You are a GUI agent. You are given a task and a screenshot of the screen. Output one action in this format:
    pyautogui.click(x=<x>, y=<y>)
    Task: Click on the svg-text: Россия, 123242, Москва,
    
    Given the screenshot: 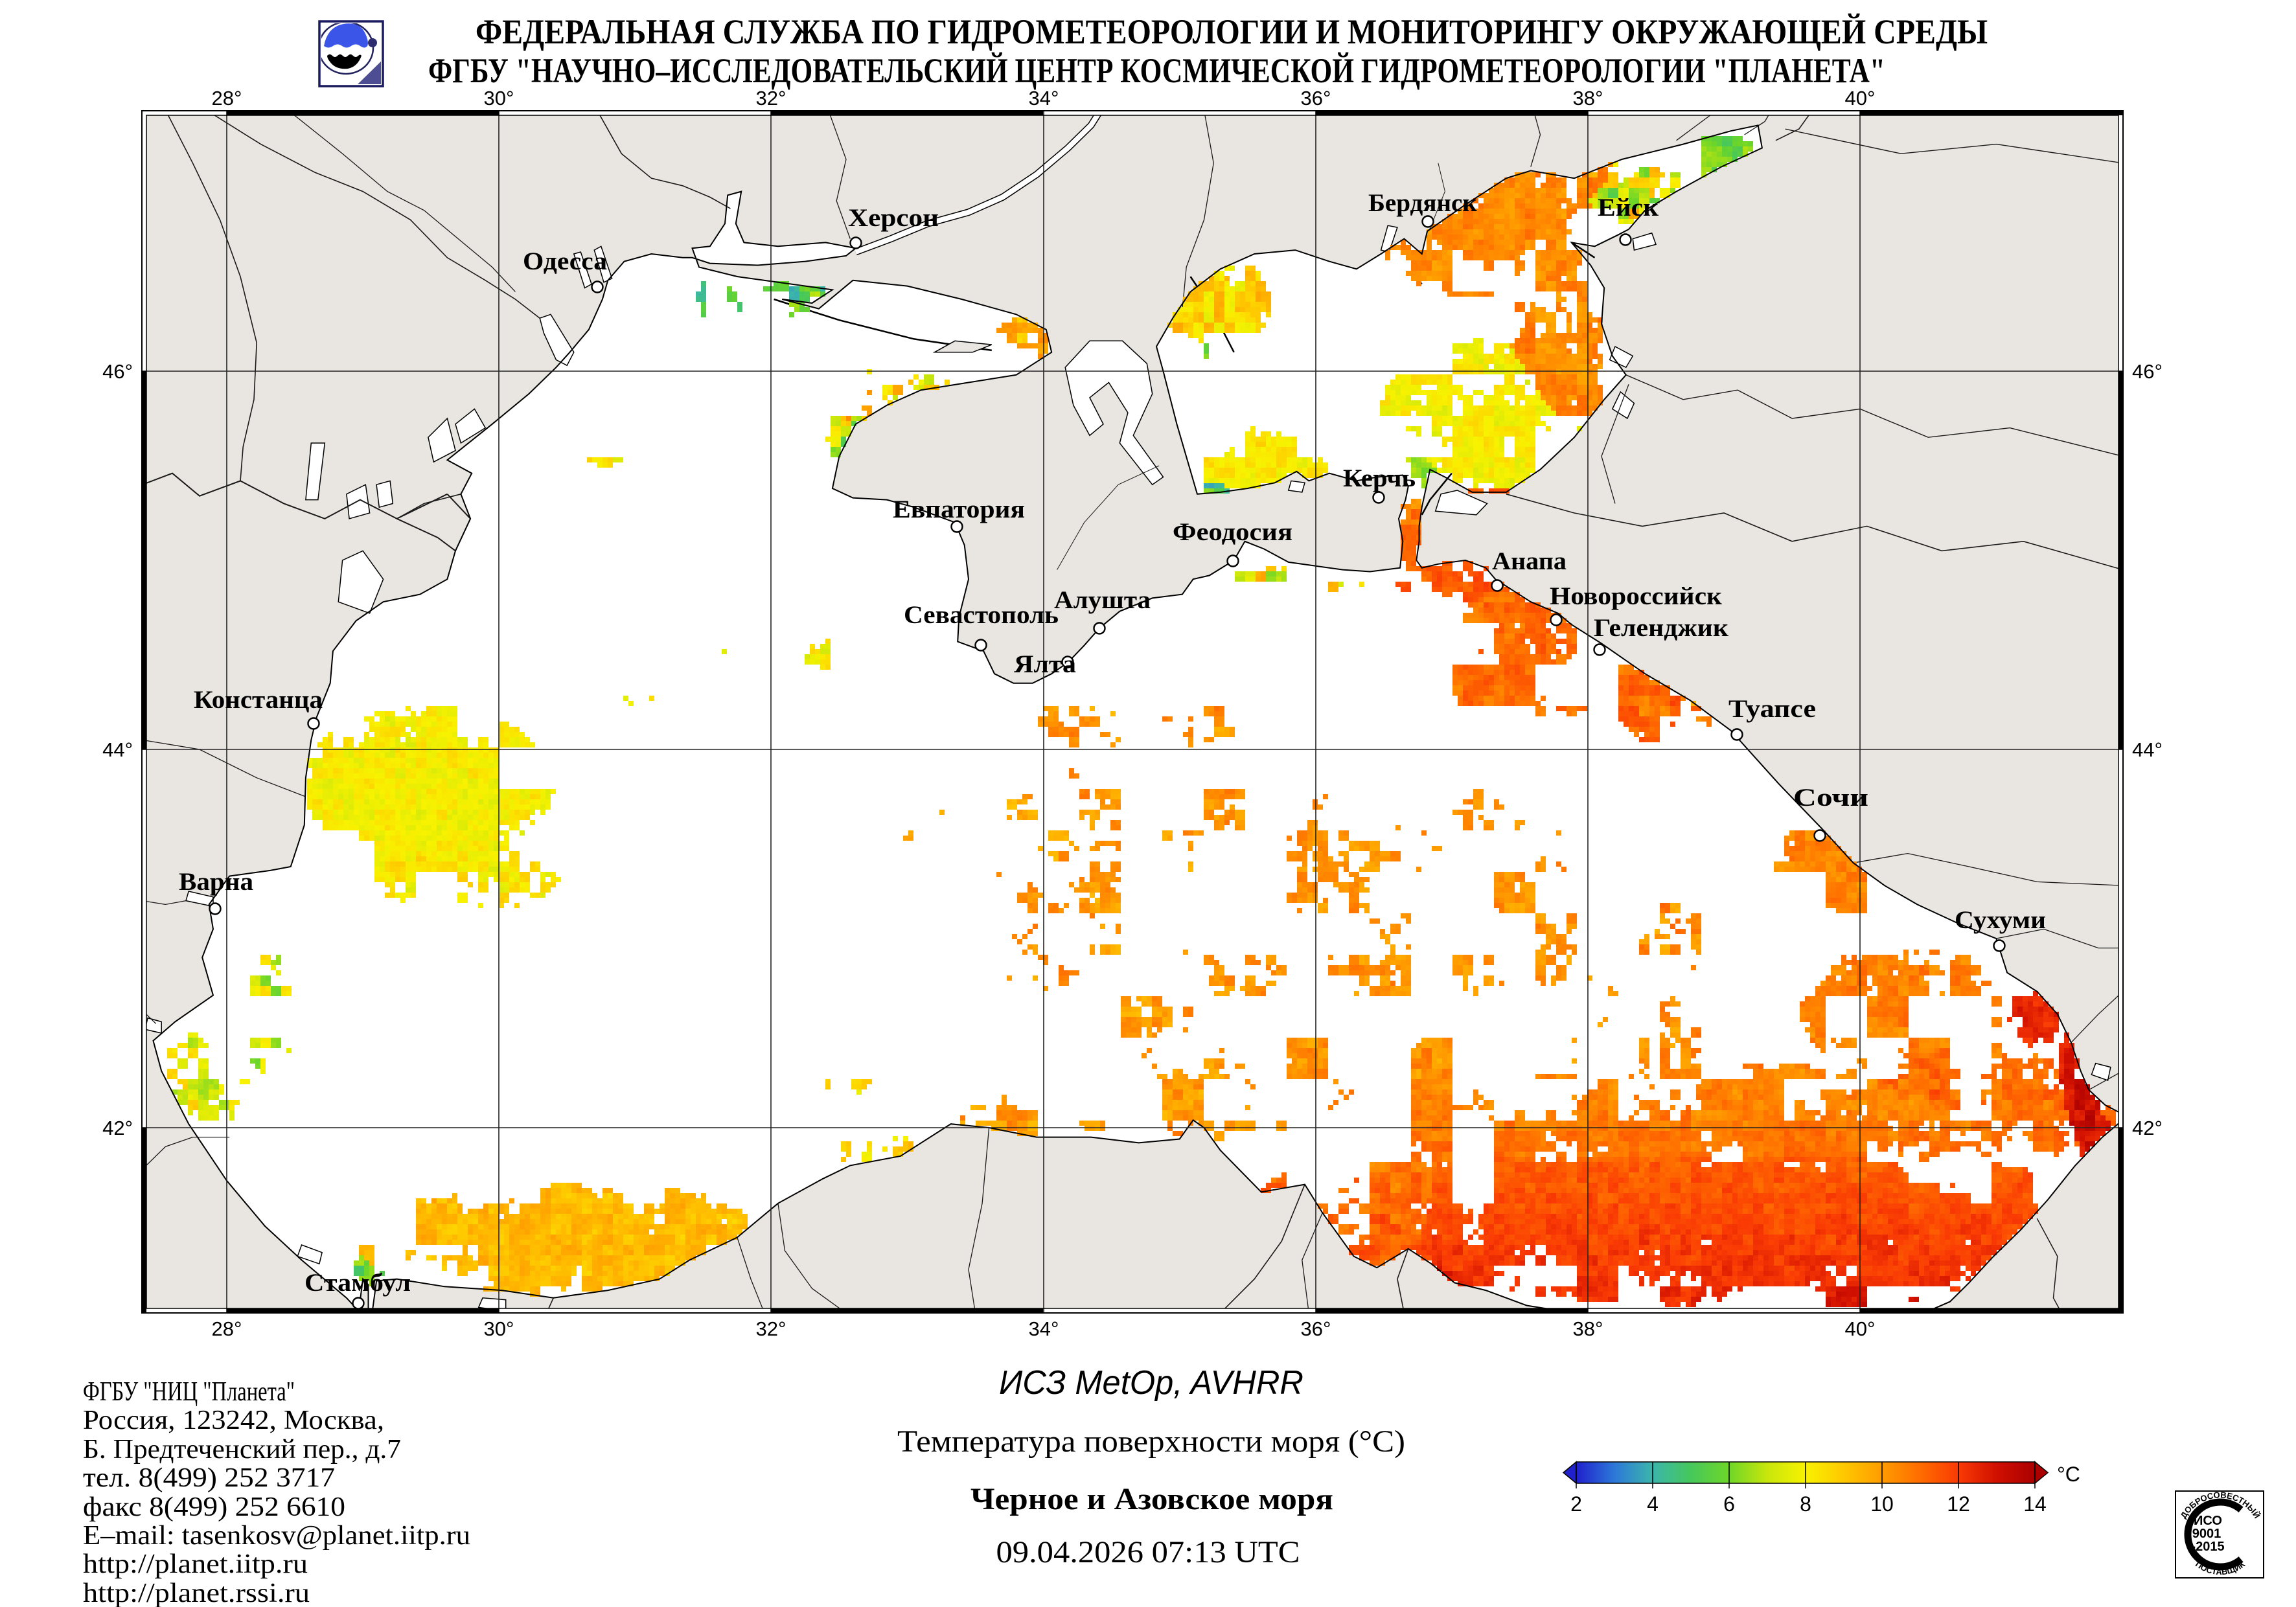 What is the action you would take?
    pyautogui.click(x=233, y=1420)
    